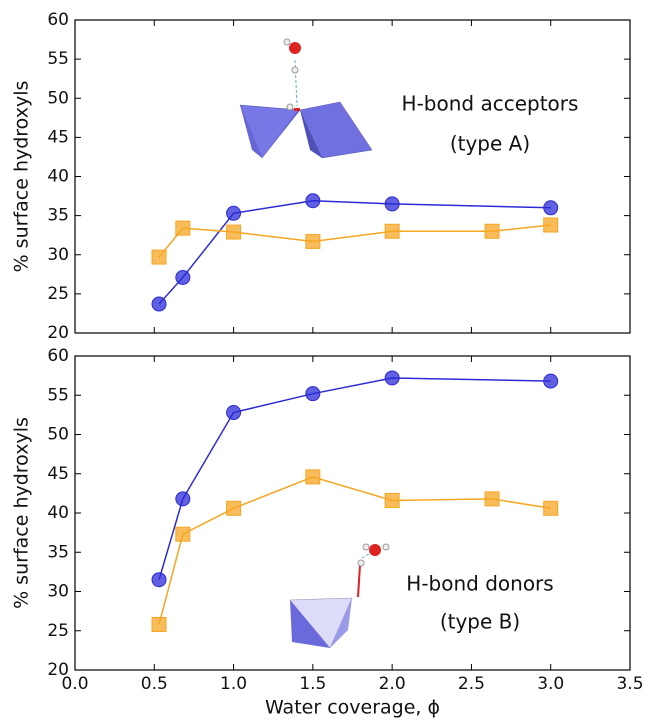 This screenshot has height=725, width=651. Describe the element at coordinates (490, 144) in the screenshot. I see `annotation: (type A)` at that location.